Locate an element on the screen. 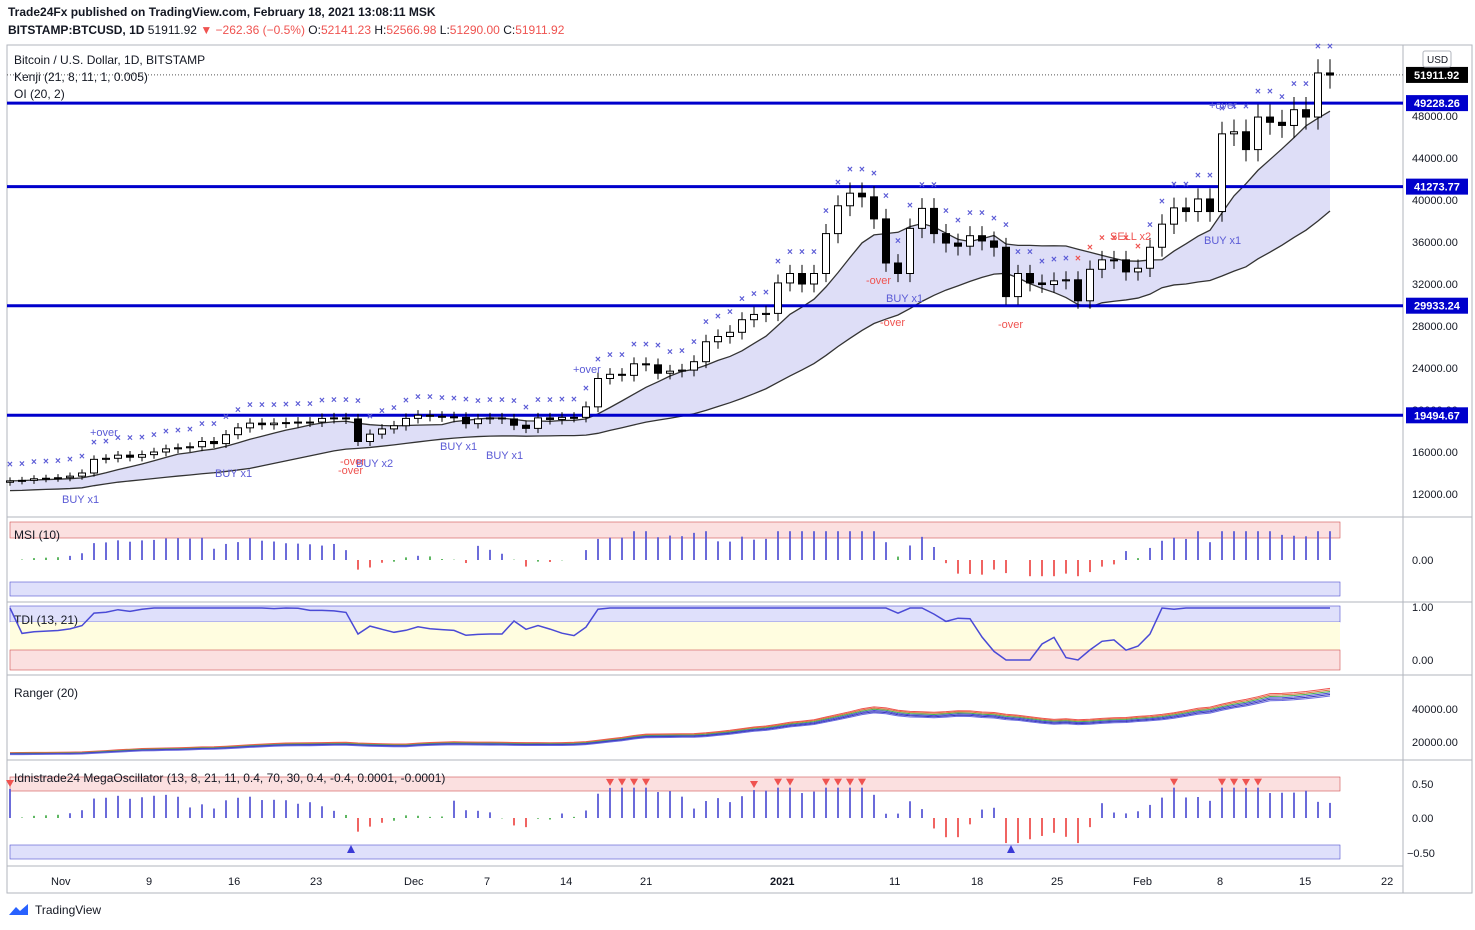 This screenshot has width=1475, height=930. down-triangle-icon: ▼ is located at coordinates (206, 30).